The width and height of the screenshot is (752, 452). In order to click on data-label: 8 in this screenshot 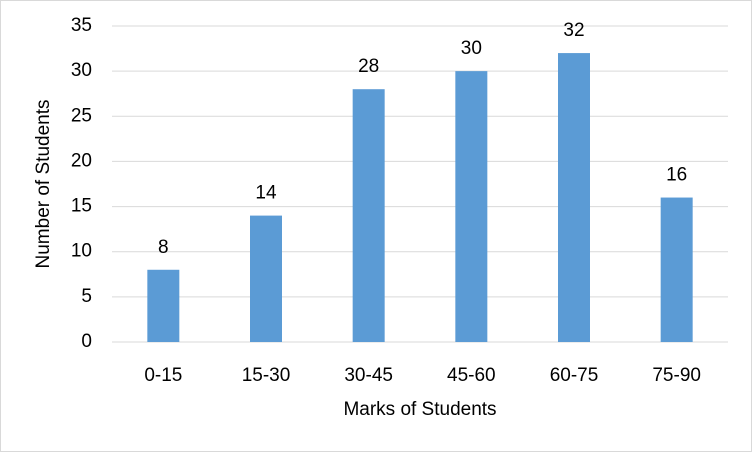, I will do `click(163, 247)`.